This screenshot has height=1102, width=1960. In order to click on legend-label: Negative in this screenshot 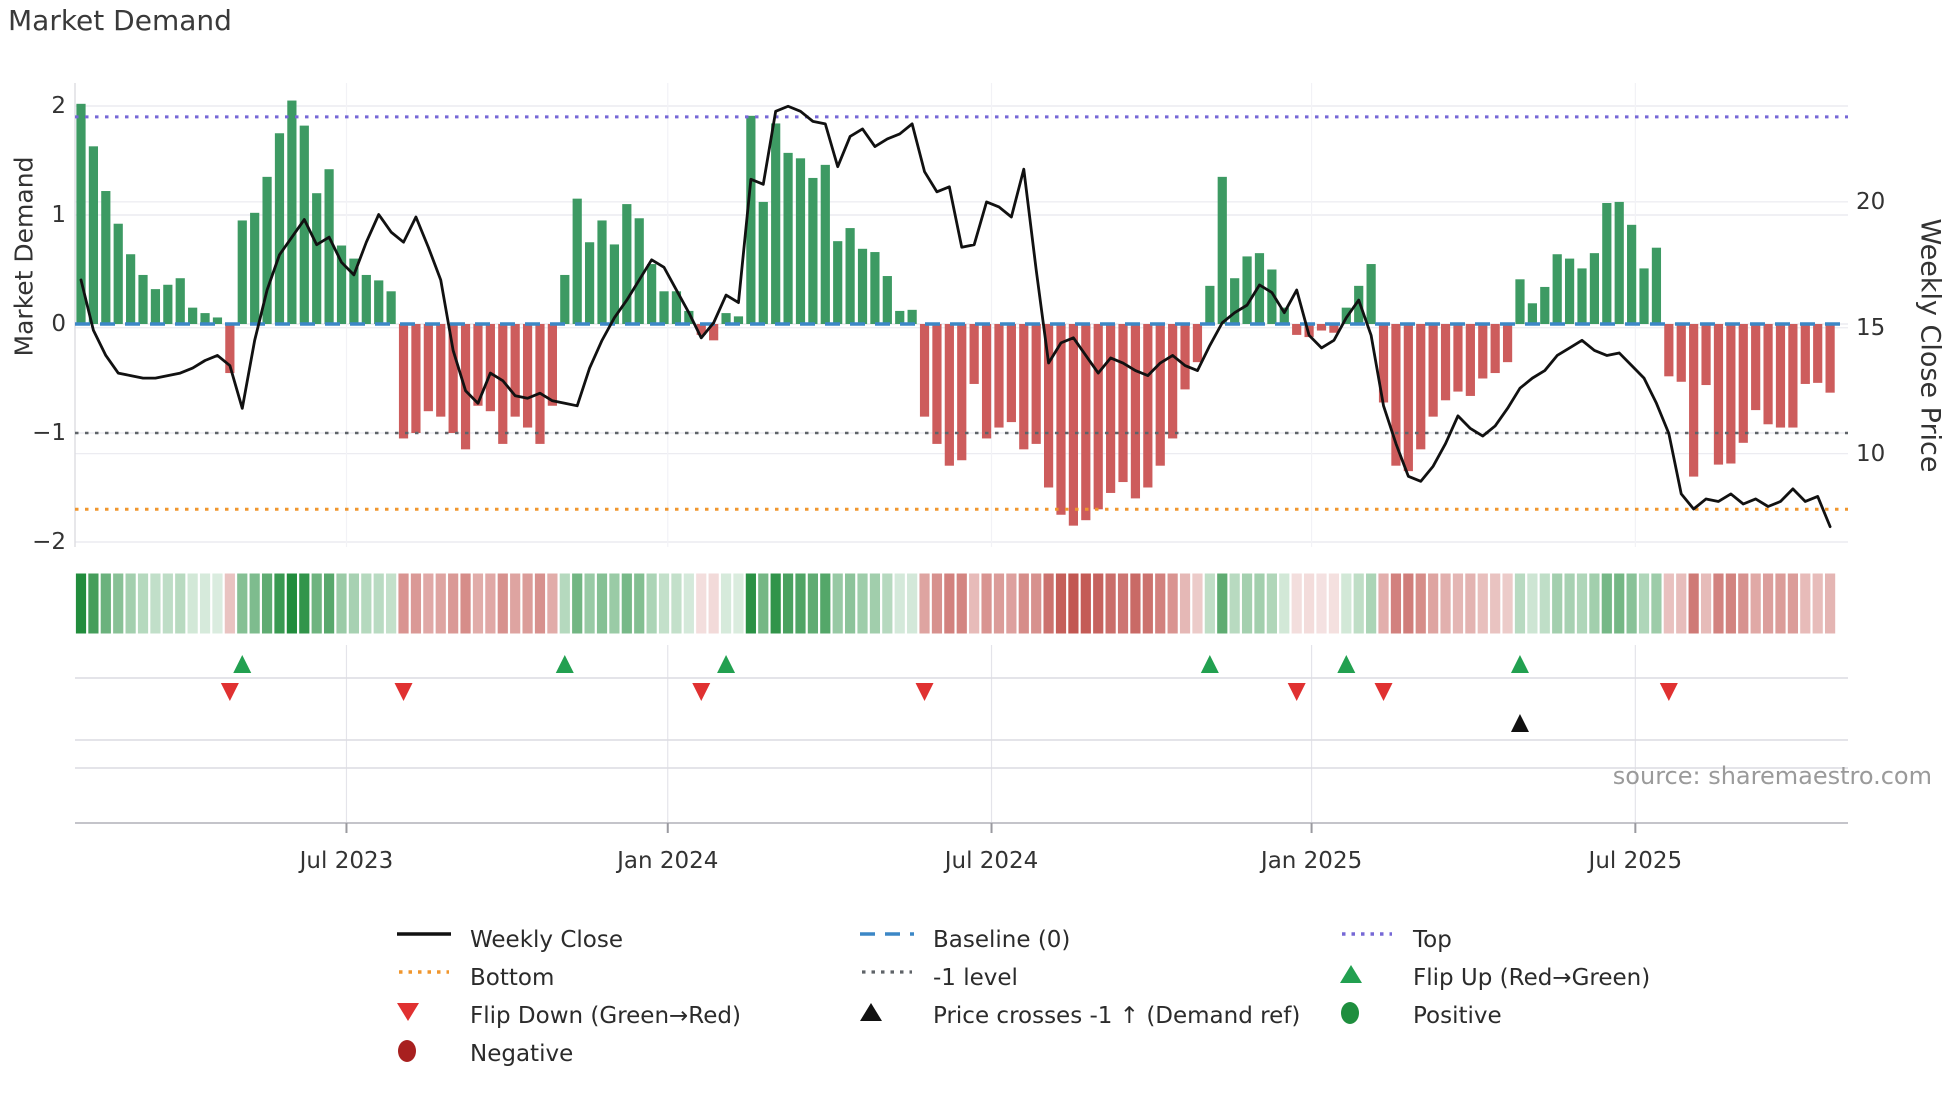, I will do `click(522, 1054)`.